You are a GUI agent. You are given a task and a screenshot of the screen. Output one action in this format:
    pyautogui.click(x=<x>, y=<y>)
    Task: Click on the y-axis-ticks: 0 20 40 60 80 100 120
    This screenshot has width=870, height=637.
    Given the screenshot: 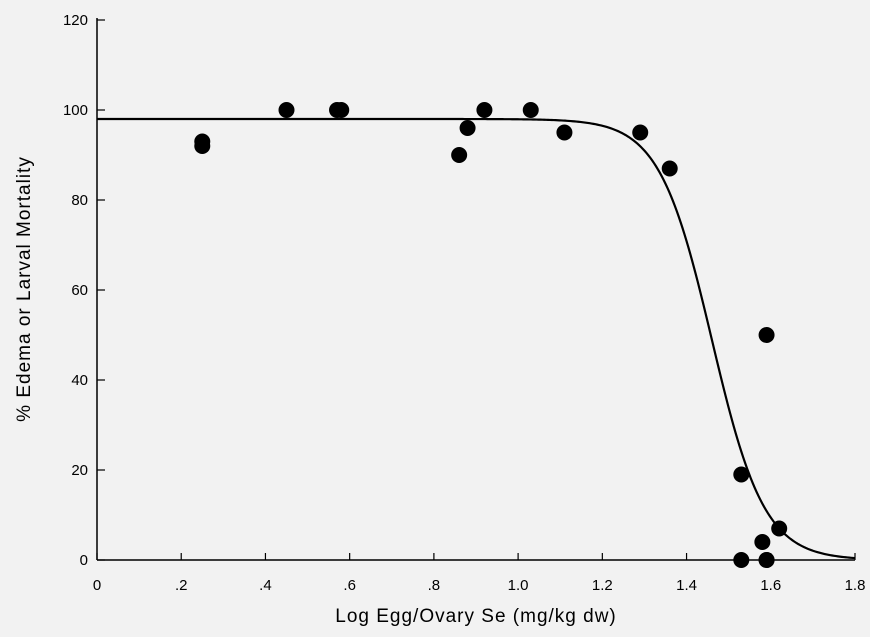 What is the action you would take?
    pyautogui.click(x=84, y=290)
    